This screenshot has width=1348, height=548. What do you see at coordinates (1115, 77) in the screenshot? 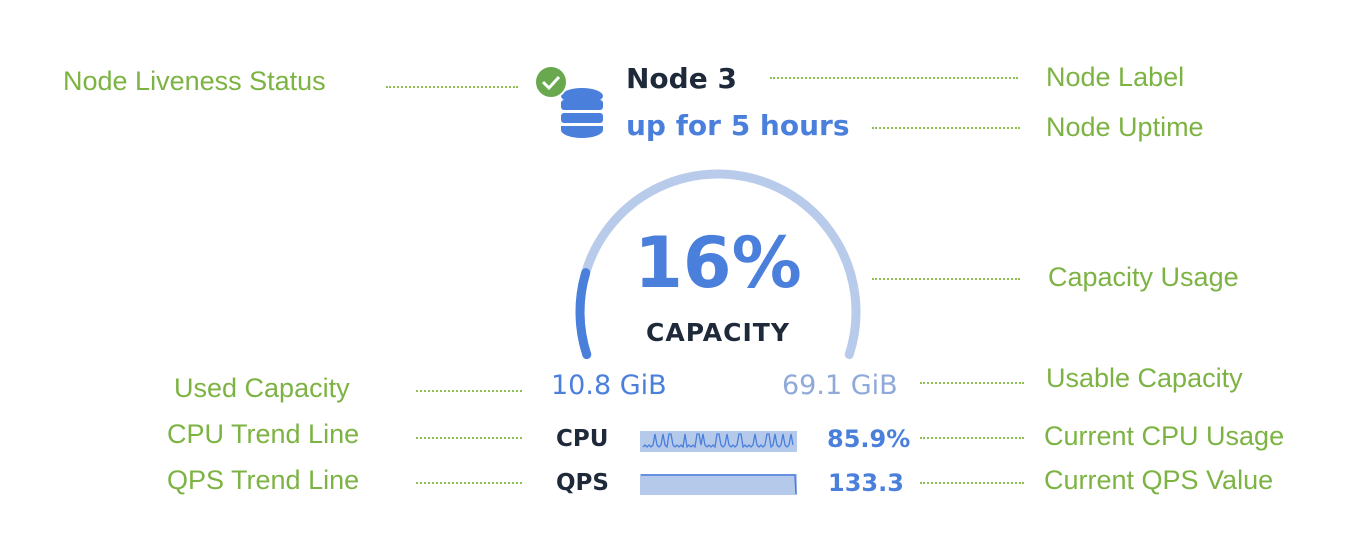
I see `annotation-label: Node Label` at bounding box center [1115, 77].